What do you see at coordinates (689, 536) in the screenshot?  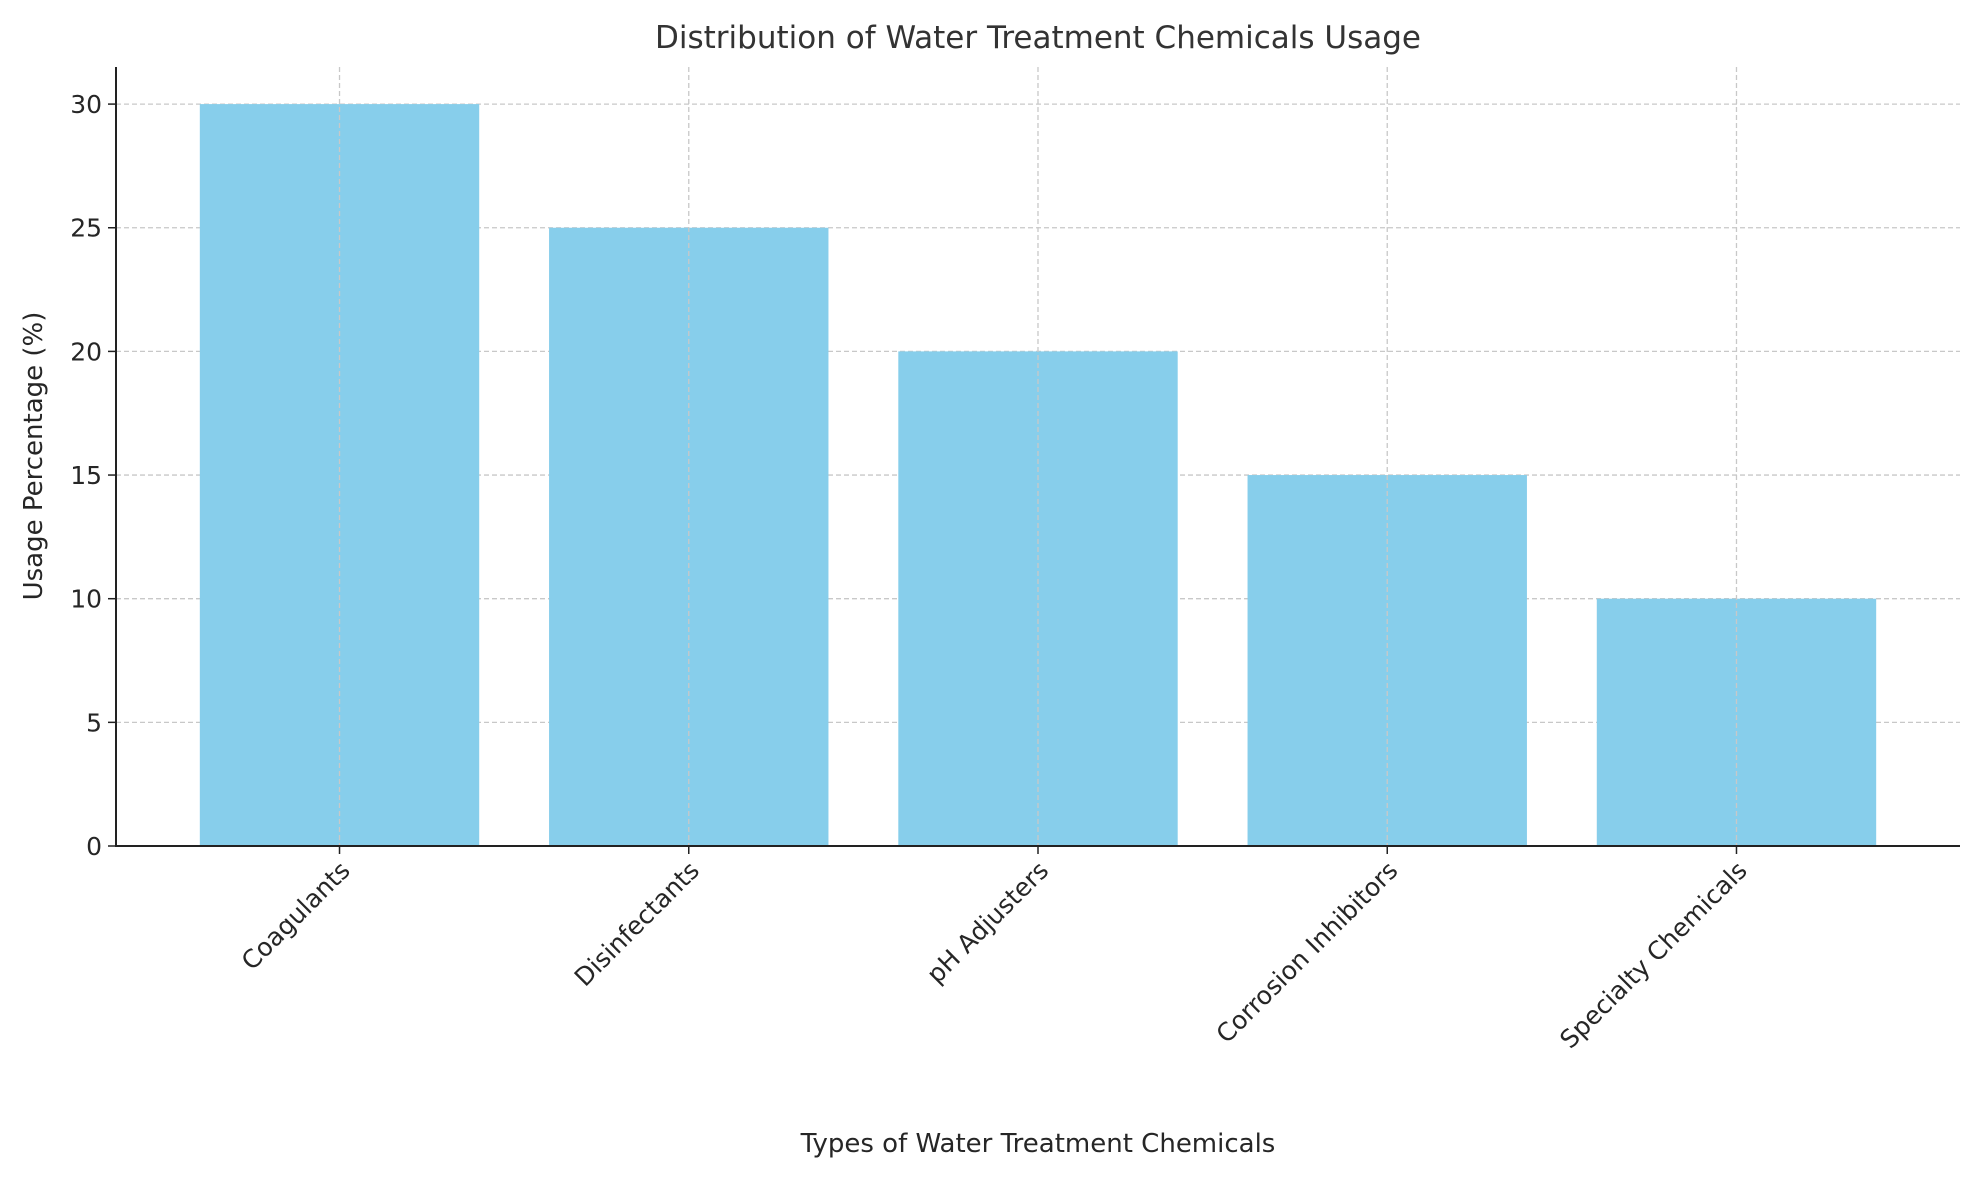 I see `bar-disinfectants` at bounding box center [689, 536].